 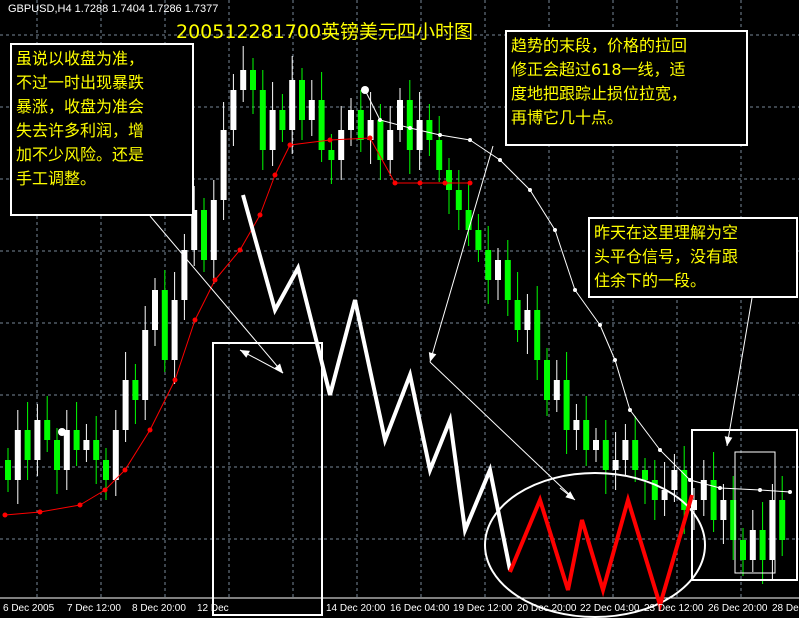 What do you see at coordinates (755, 512) in the screenshot?
I see `highlight-box-inner` at bounding box center [755, 512].